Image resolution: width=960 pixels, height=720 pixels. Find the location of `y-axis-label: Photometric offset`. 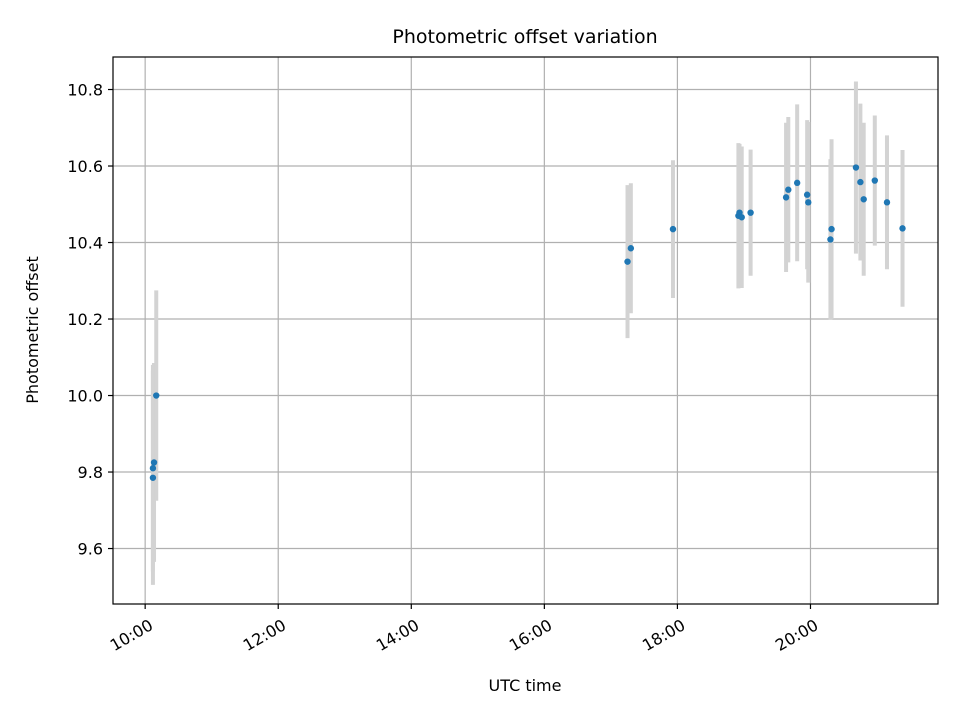

y-axis-label: Photometric offset is located at coordinates (32, 330).